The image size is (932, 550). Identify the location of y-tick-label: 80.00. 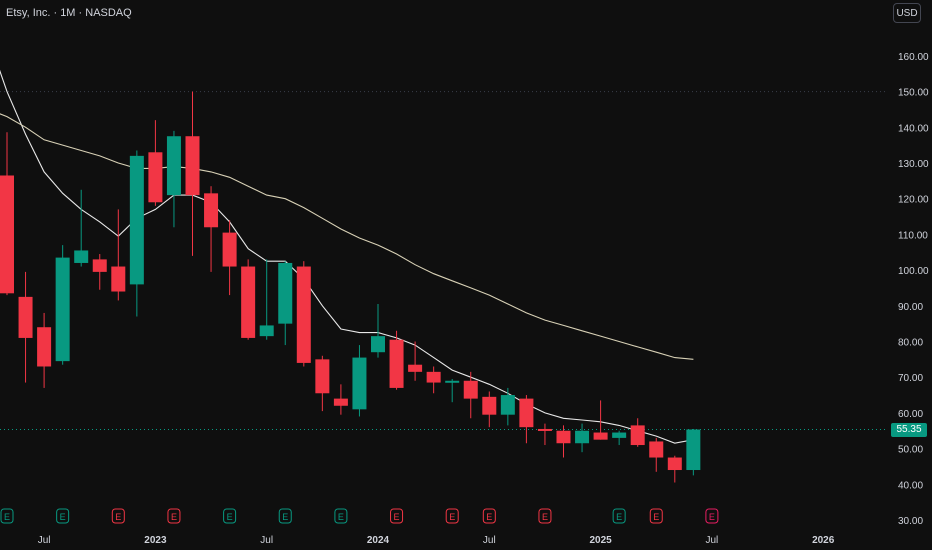
(910, 343).